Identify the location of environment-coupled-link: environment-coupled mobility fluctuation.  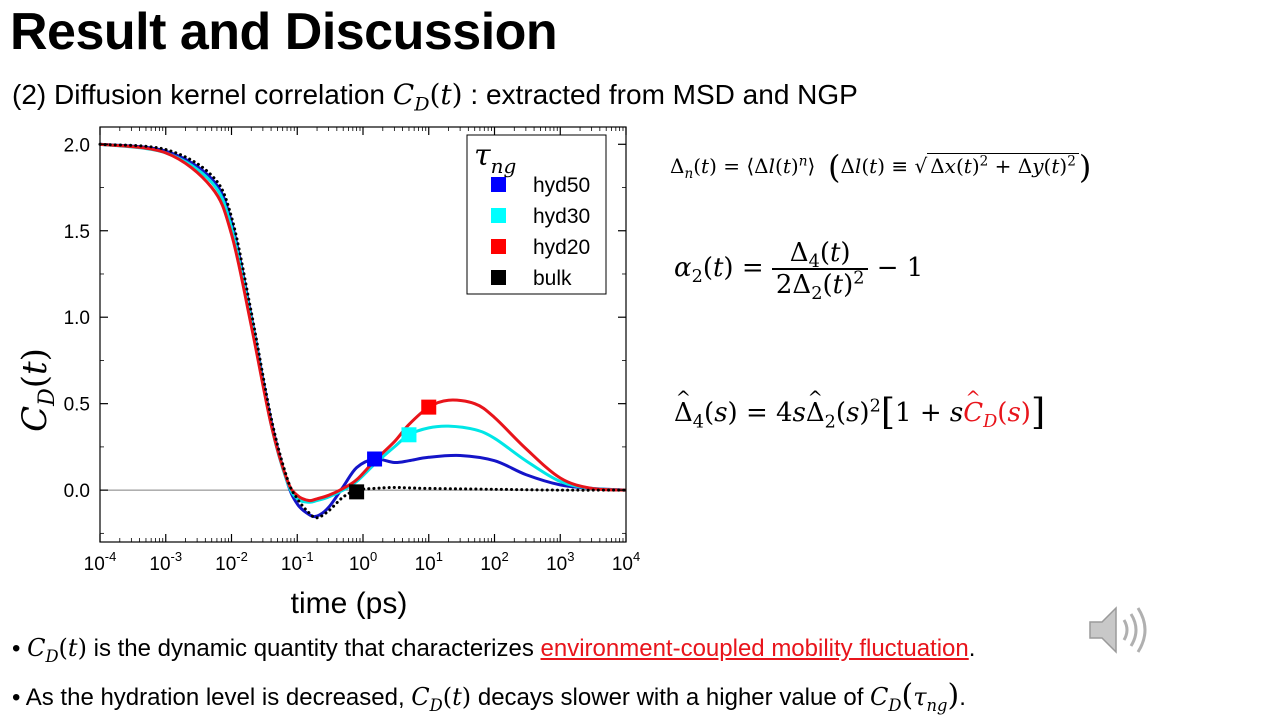
(754, 648).